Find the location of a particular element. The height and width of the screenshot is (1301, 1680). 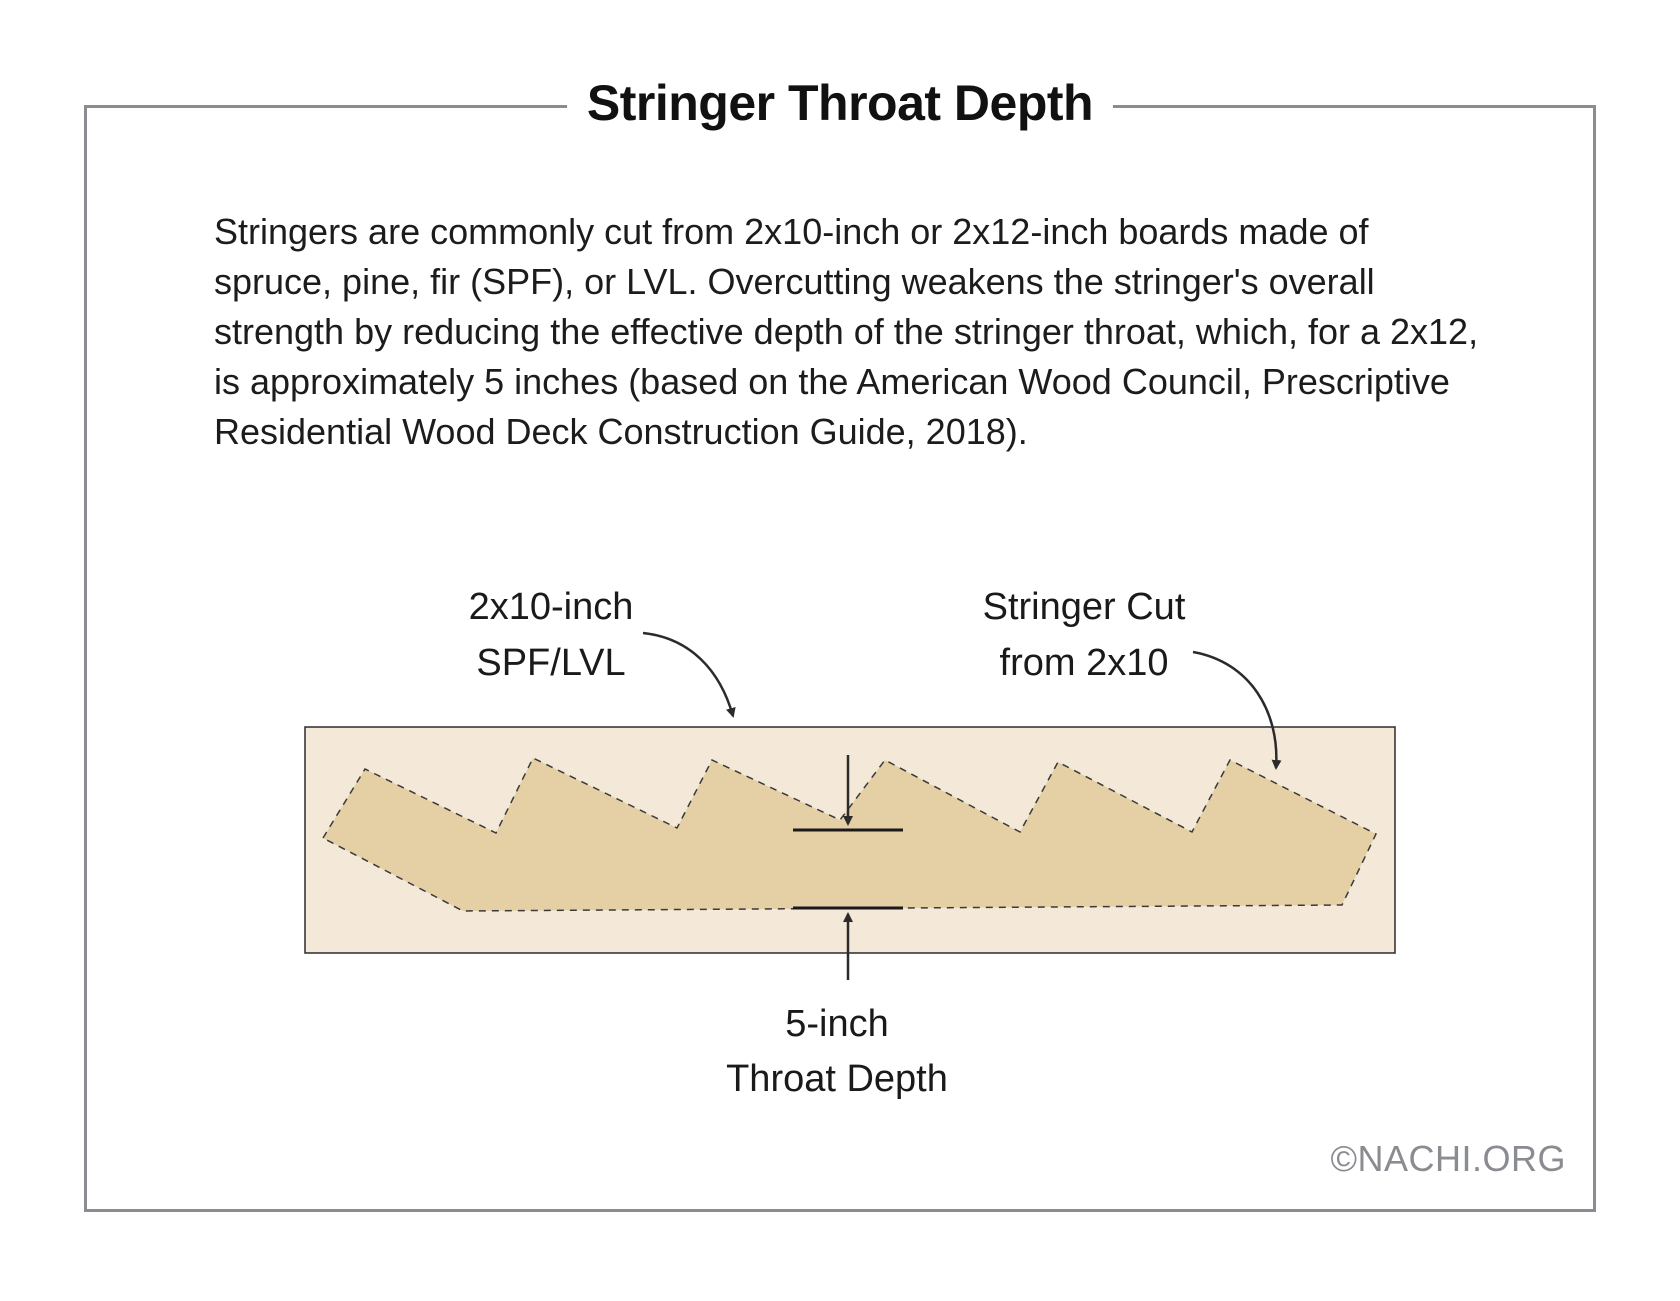

board-label-line1: 2x10-inch is located at coordinates (551, 607).